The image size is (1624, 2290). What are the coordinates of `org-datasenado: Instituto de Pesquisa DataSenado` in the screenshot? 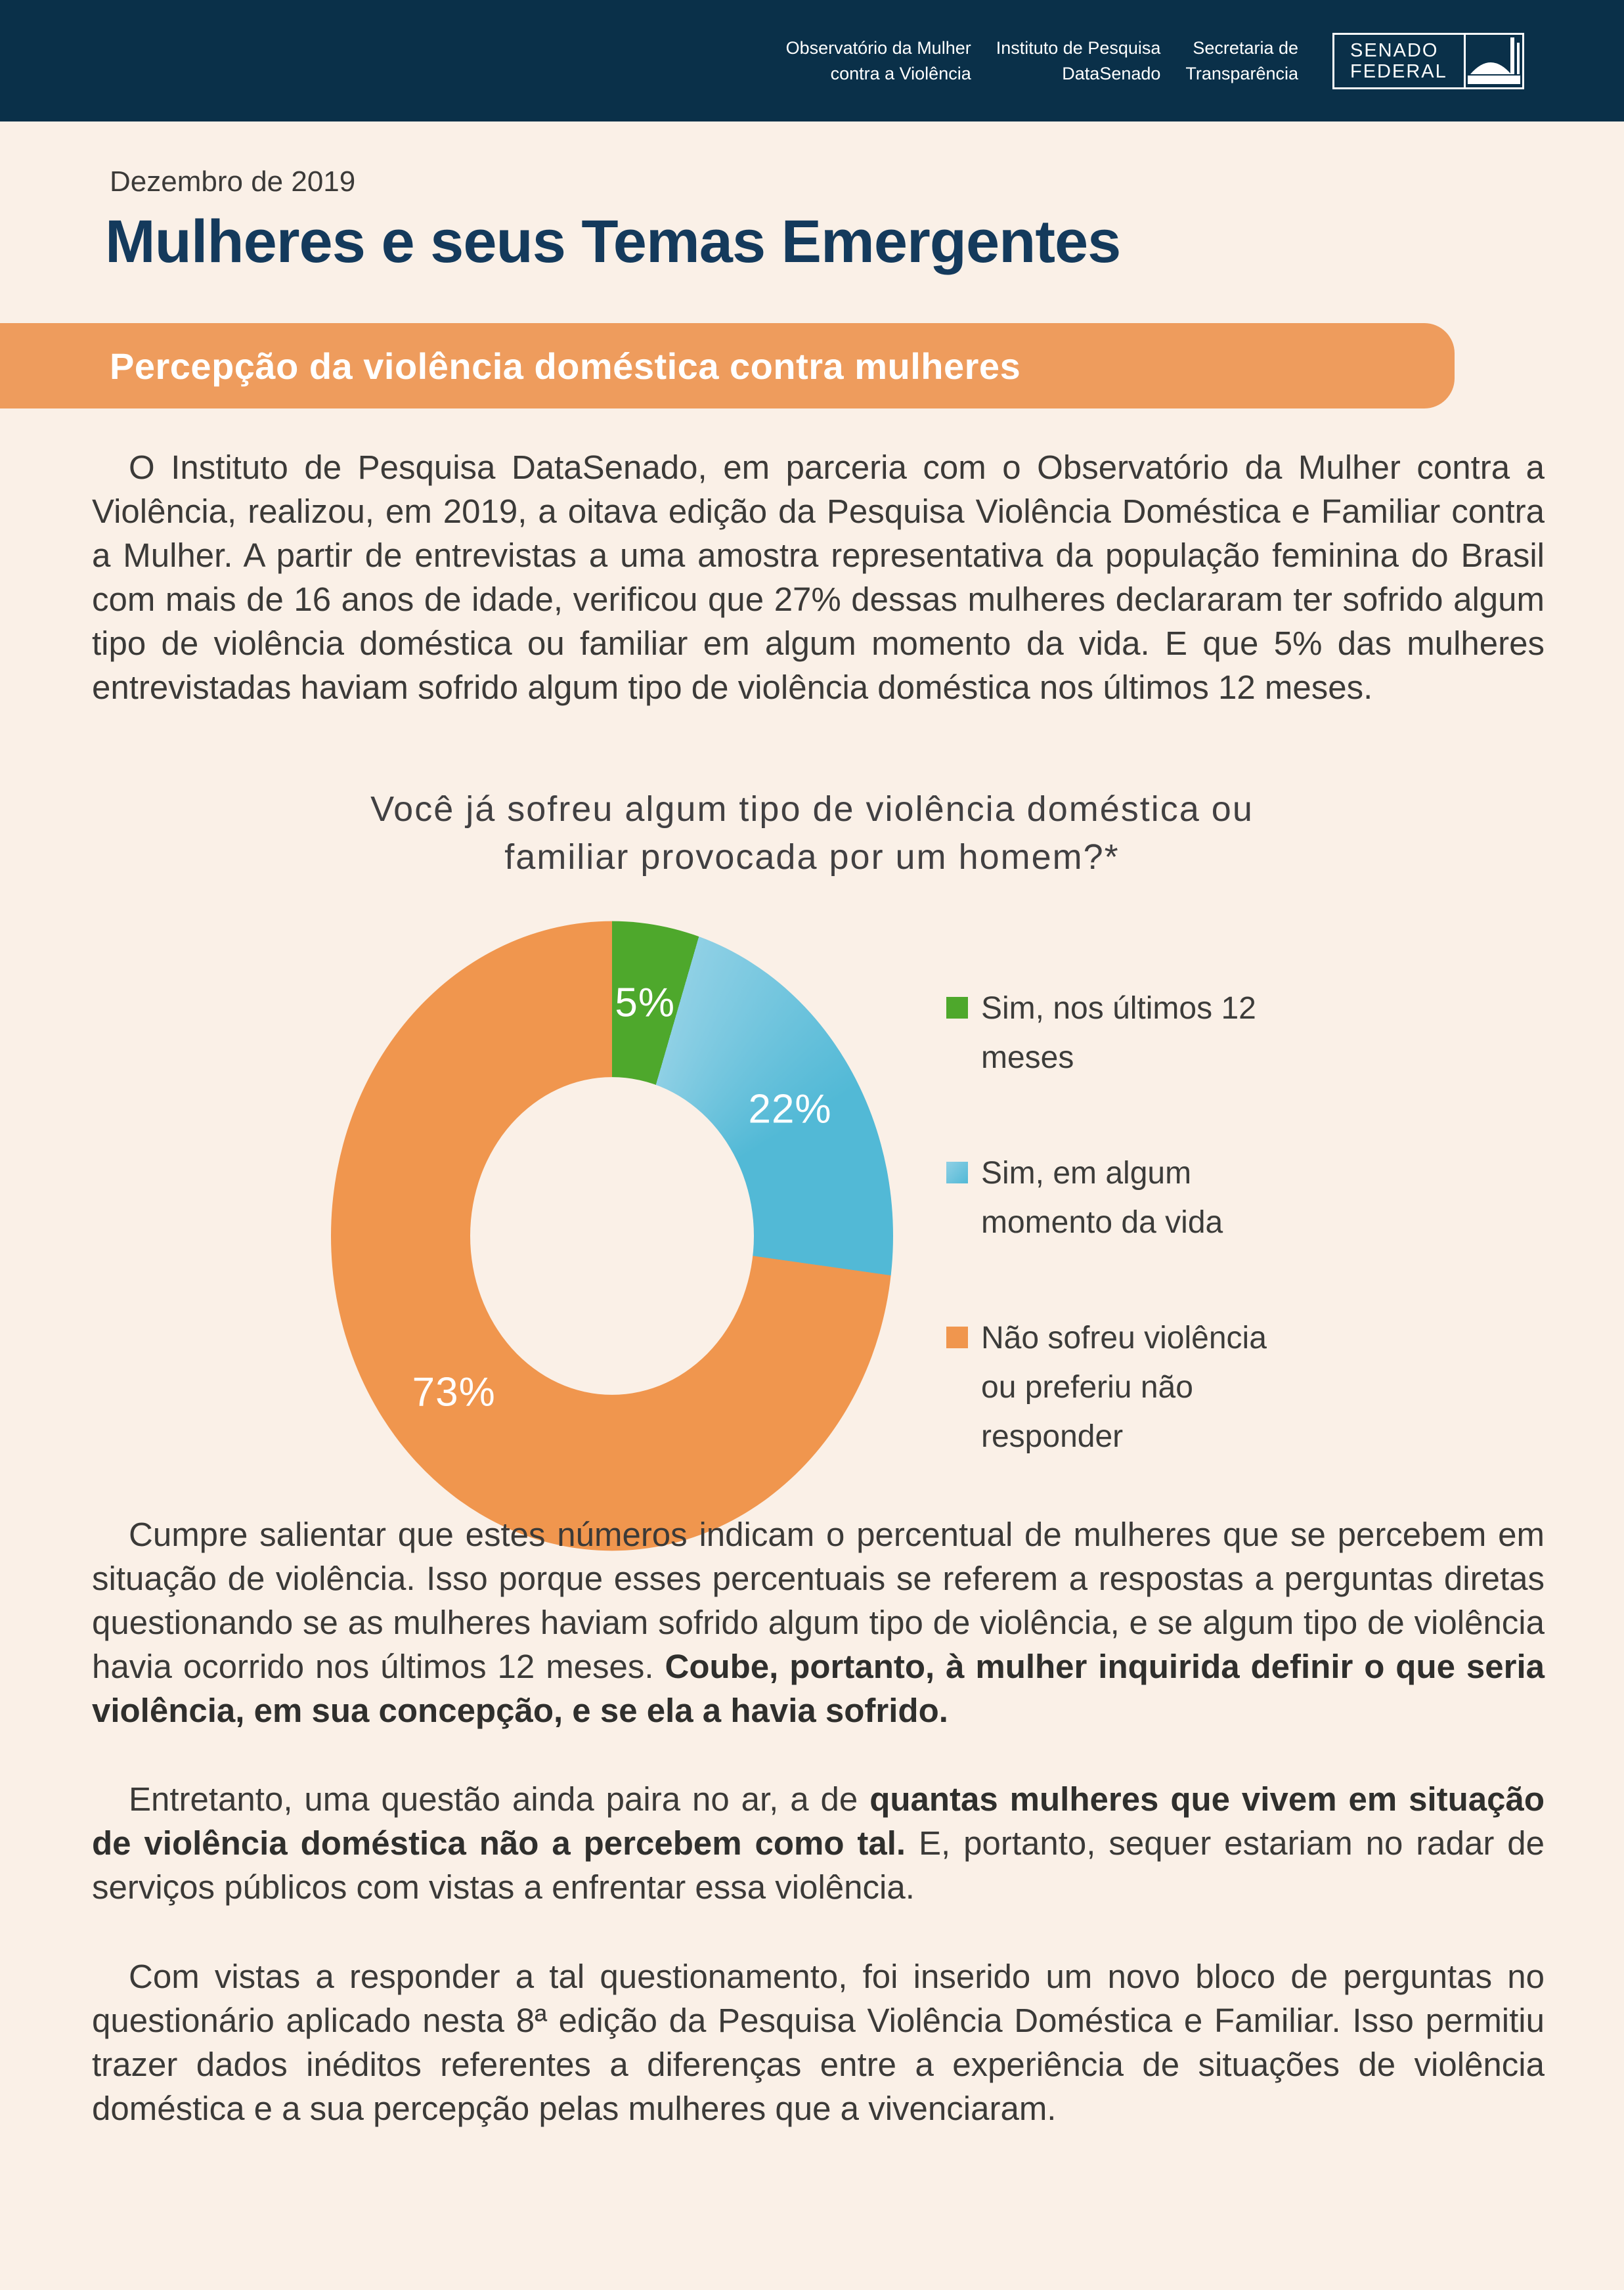 It's located at (1078, 61).